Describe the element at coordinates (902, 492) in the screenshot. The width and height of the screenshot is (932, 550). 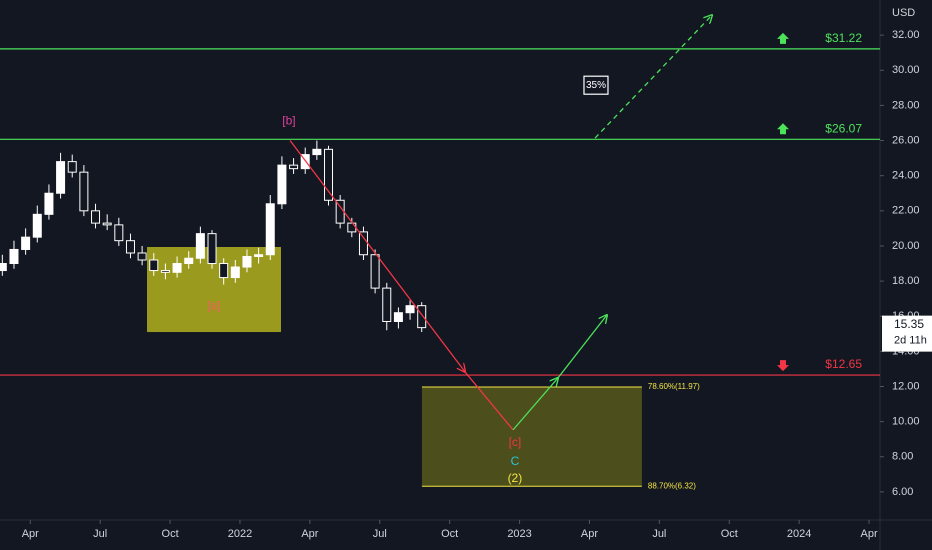
I see `y-tick-label: 6.00` at that location.